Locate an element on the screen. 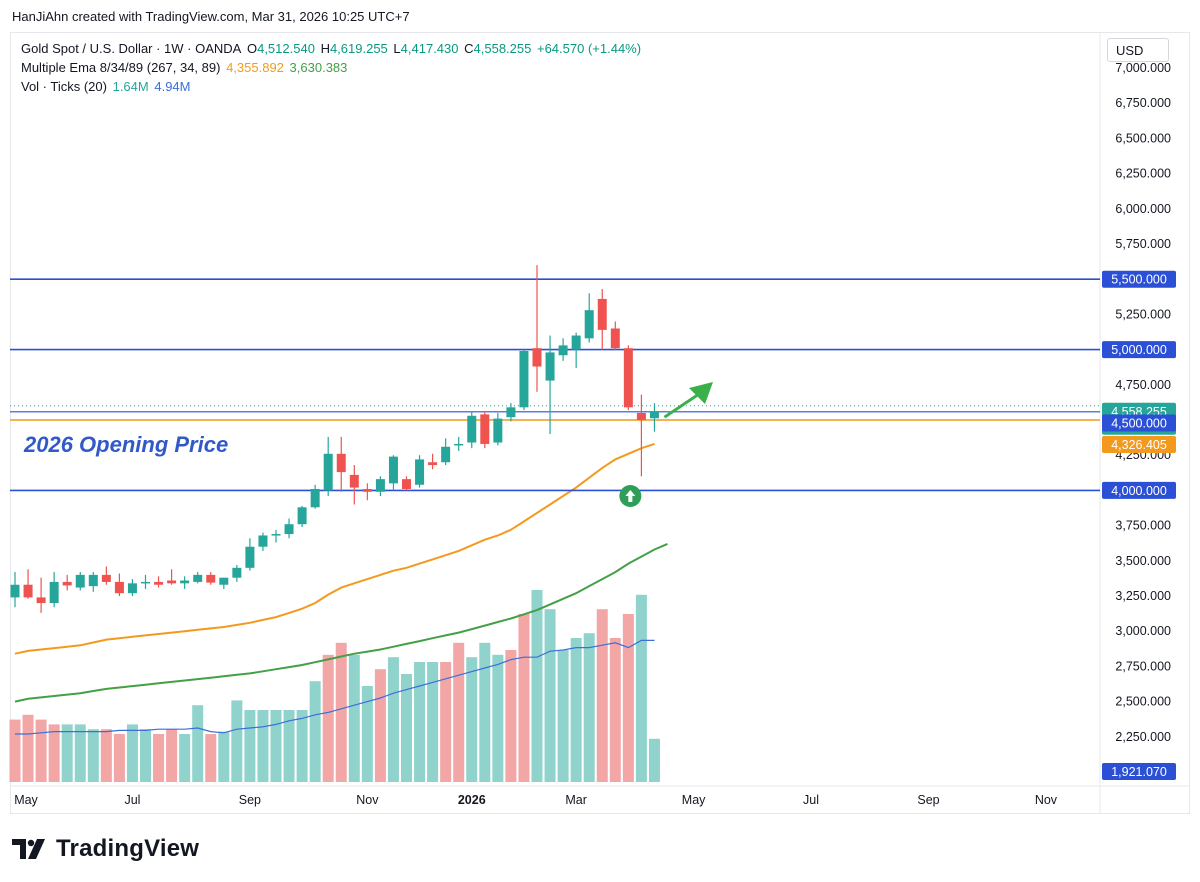  up-marker-arrow is located at coordinates (630, 496).